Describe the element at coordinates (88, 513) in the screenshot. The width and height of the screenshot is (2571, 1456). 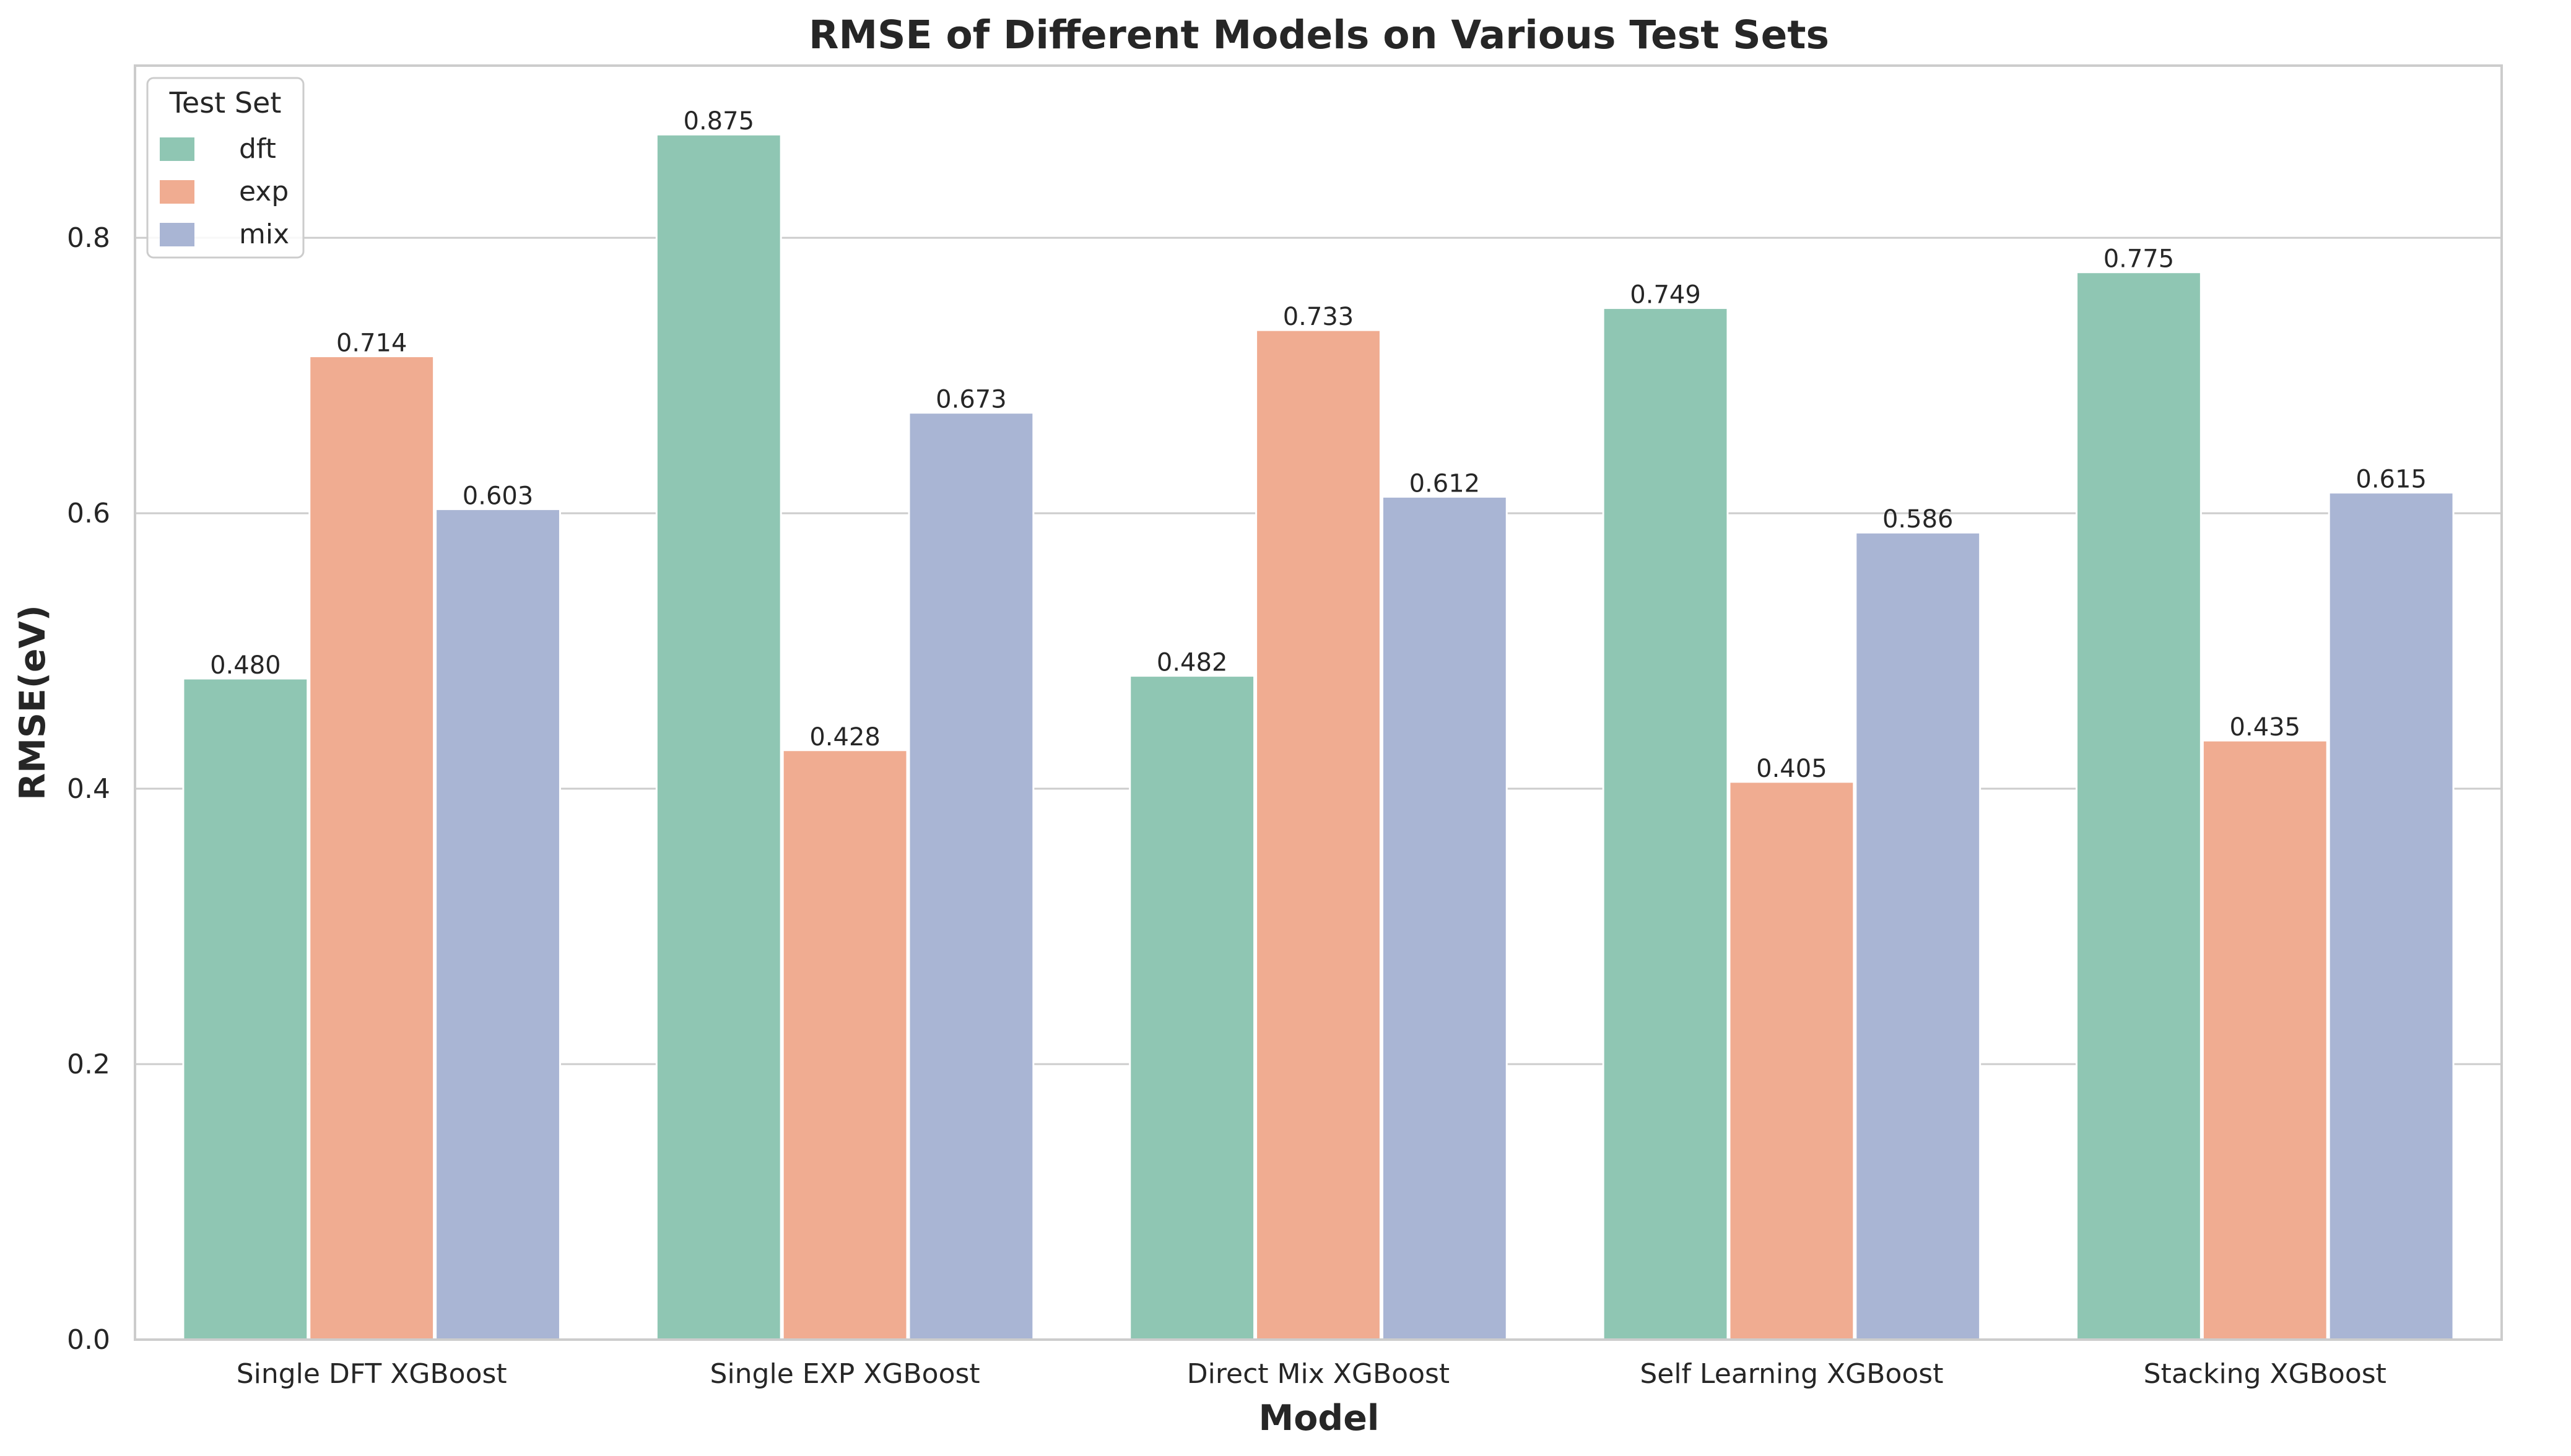
I see `y-tick-label: 0.6` at that location.